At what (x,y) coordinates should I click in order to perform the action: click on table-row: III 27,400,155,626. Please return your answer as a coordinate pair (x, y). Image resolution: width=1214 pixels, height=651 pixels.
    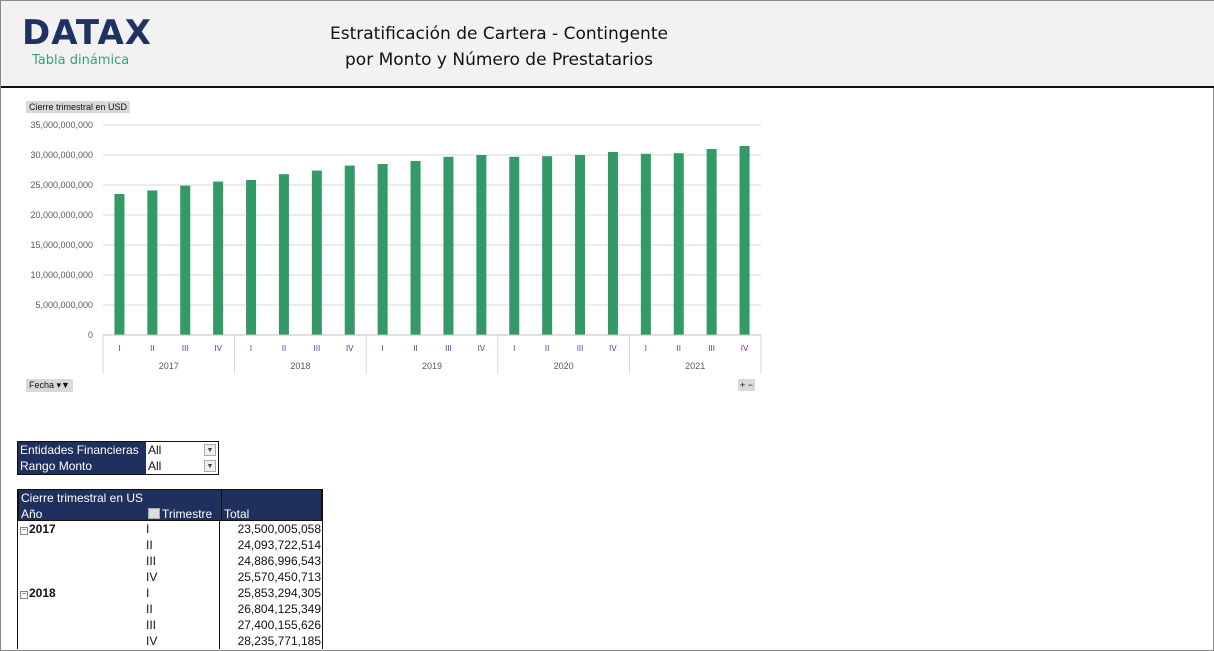
    Looking at the image, I should click on (170, 625).